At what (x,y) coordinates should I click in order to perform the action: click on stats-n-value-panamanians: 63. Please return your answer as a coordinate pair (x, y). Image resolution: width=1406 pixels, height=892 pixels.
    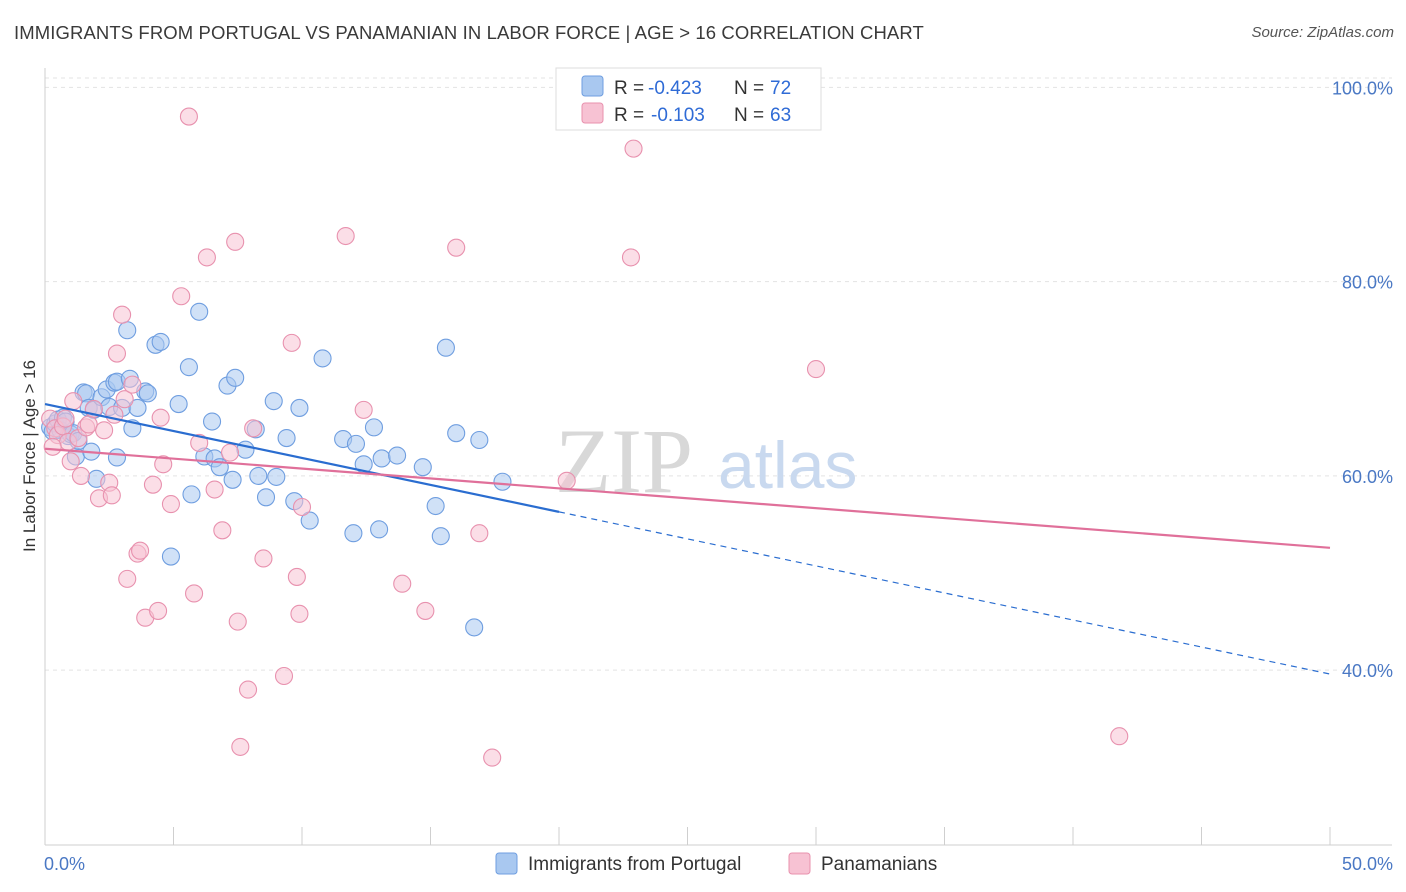
    Looking at the image, I should click on (780, 115).